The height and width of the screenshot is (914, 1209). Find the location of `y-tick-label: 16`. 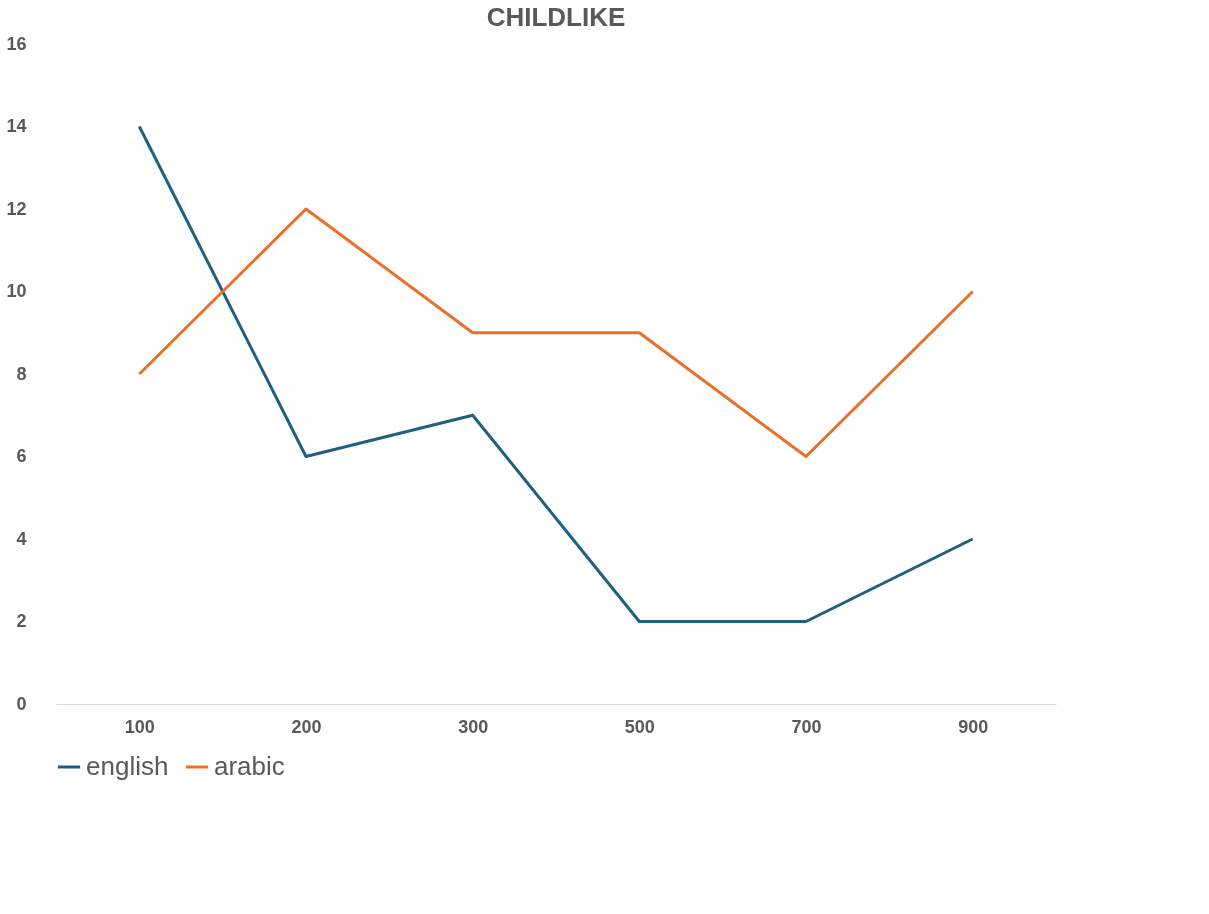

y-tick-label: 16 is located at coordinates (16, 43).